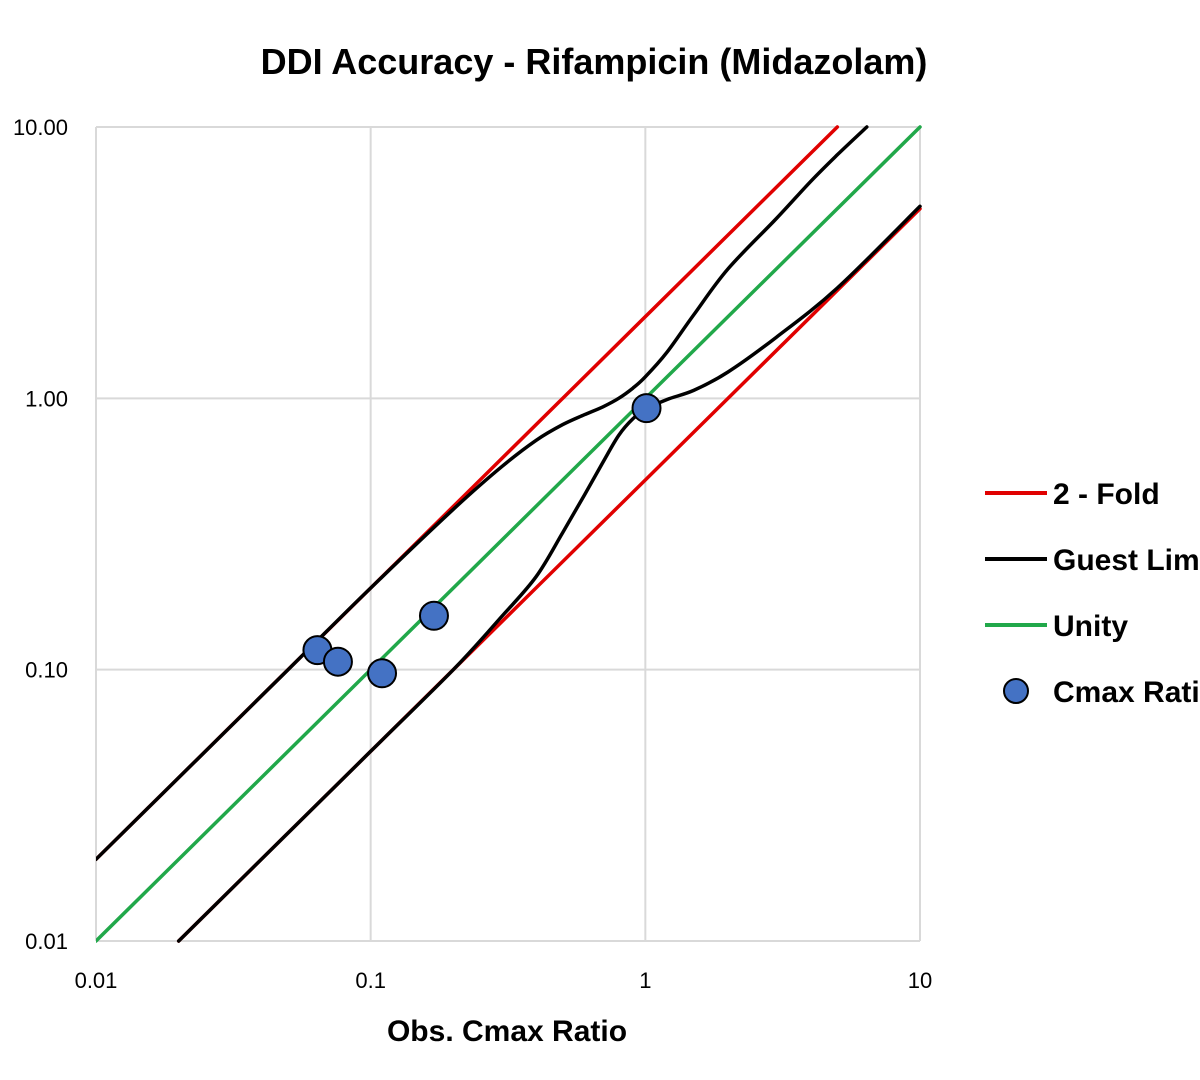 This screenshot has width=1200, height=1080. I want to click on y-tick-label-3: 10.00, so click(40, 127).